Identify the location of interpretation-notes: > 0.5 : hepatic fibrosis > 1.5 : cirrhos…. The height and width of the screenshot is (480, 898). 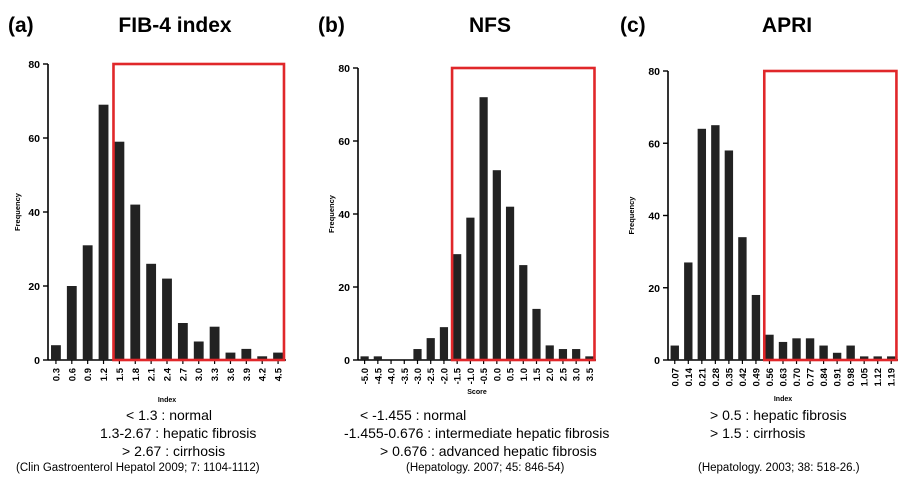
(804, 424).